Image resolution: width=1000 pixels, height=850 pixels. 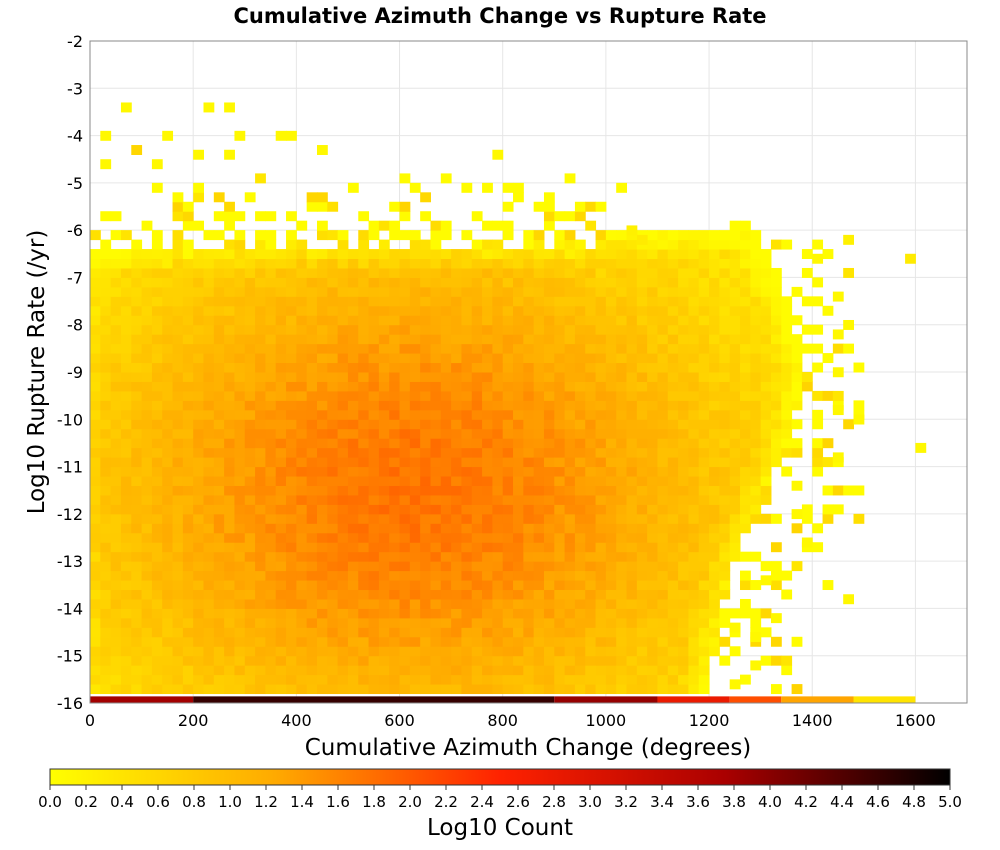 I want to click on y-tick-label: -6, so click(x=75, y=230).